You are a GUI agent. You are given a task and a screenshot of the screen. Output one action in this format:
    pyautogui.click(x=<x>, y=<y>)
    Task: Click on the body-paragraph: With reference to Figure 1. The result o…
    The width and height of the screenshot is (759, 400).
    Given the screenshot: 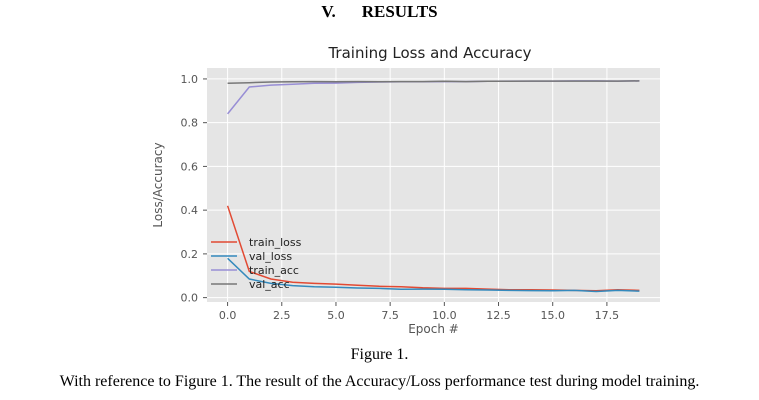 What is the action you would take?
    pyautogui.click(x=379, y=381)
    